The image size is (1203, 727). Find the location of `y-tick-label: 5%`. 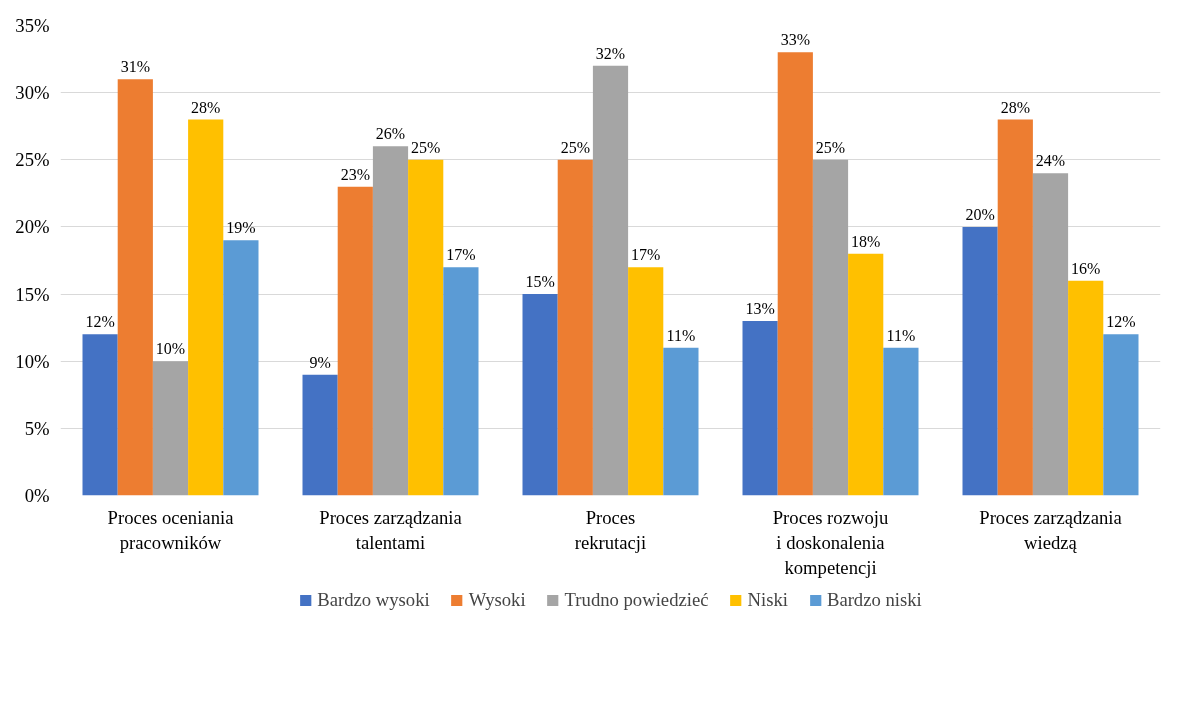

y-tick-label: 5% is located at coordinates (37, 428).